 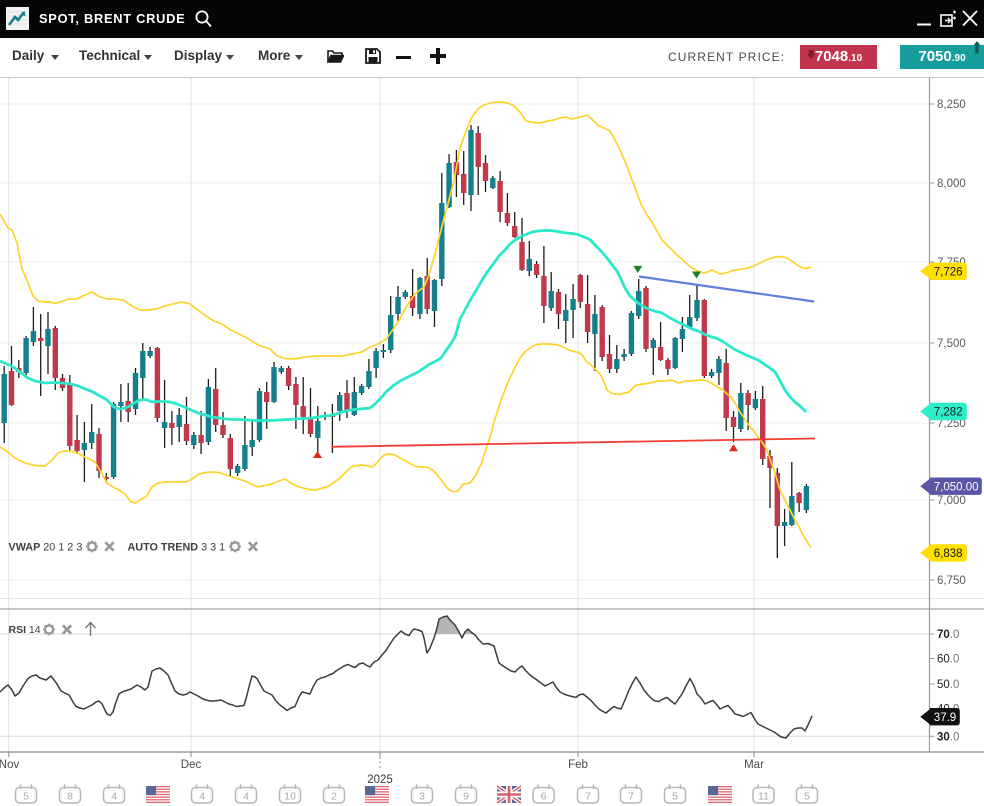 What do you see at coordinates (544, 796) in the screenshot?
I see `svg-text: 6` at bounding box center [544, 796].